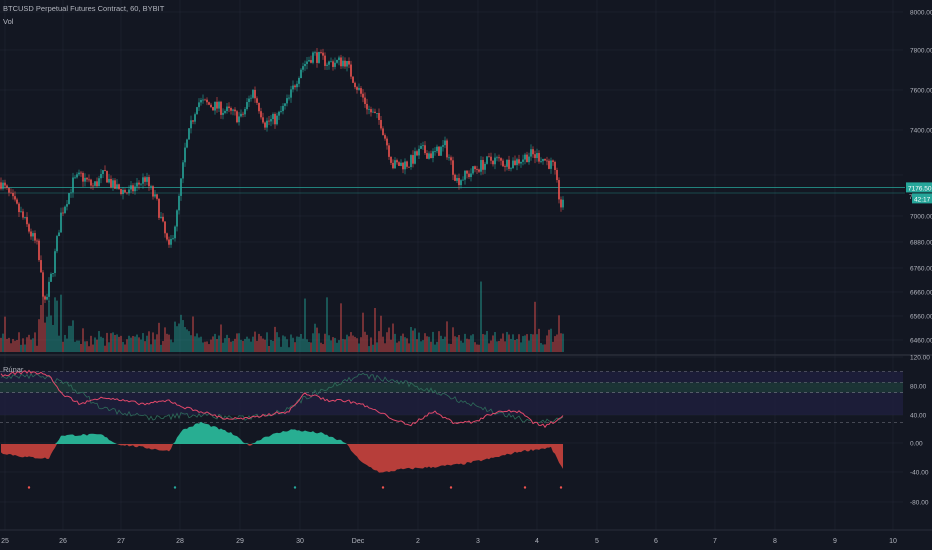 The image size is (932, 550). Describe the element at coordinates (656, 541) in the screenshot. I see `time-tick-label: 6` at that location.